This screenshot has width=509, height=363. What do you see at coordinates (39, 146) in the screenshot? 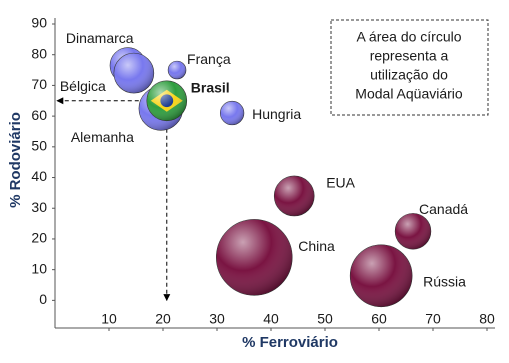
I see `y-tick-label: 50` at bounding box center [39, 146].